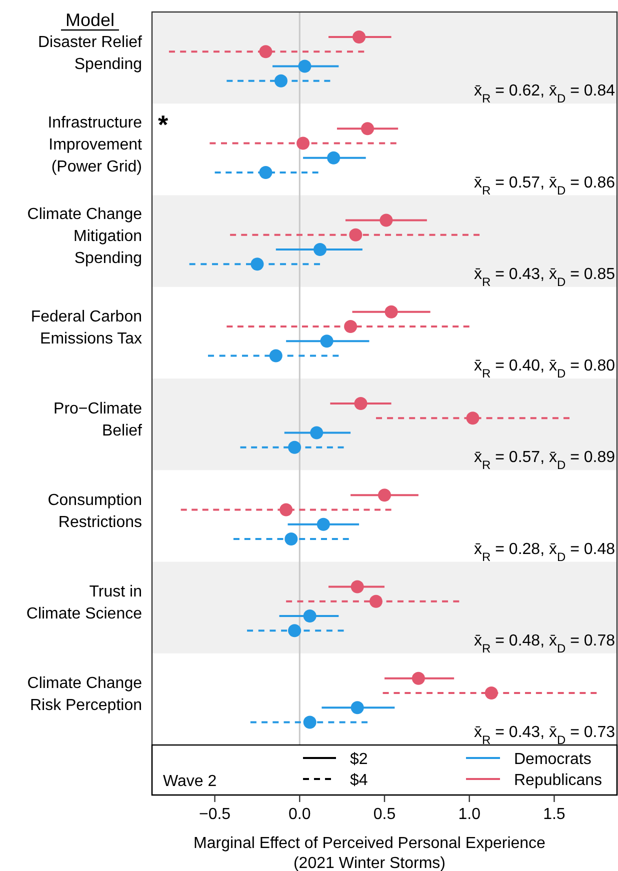 The image size is (618, 871). Describe the element at coordinates (545, 552) in the screenshot. I see `annotation: x̄$_{R}$ = 0.28, x̄$_{D}$ = 0.48` at that location.